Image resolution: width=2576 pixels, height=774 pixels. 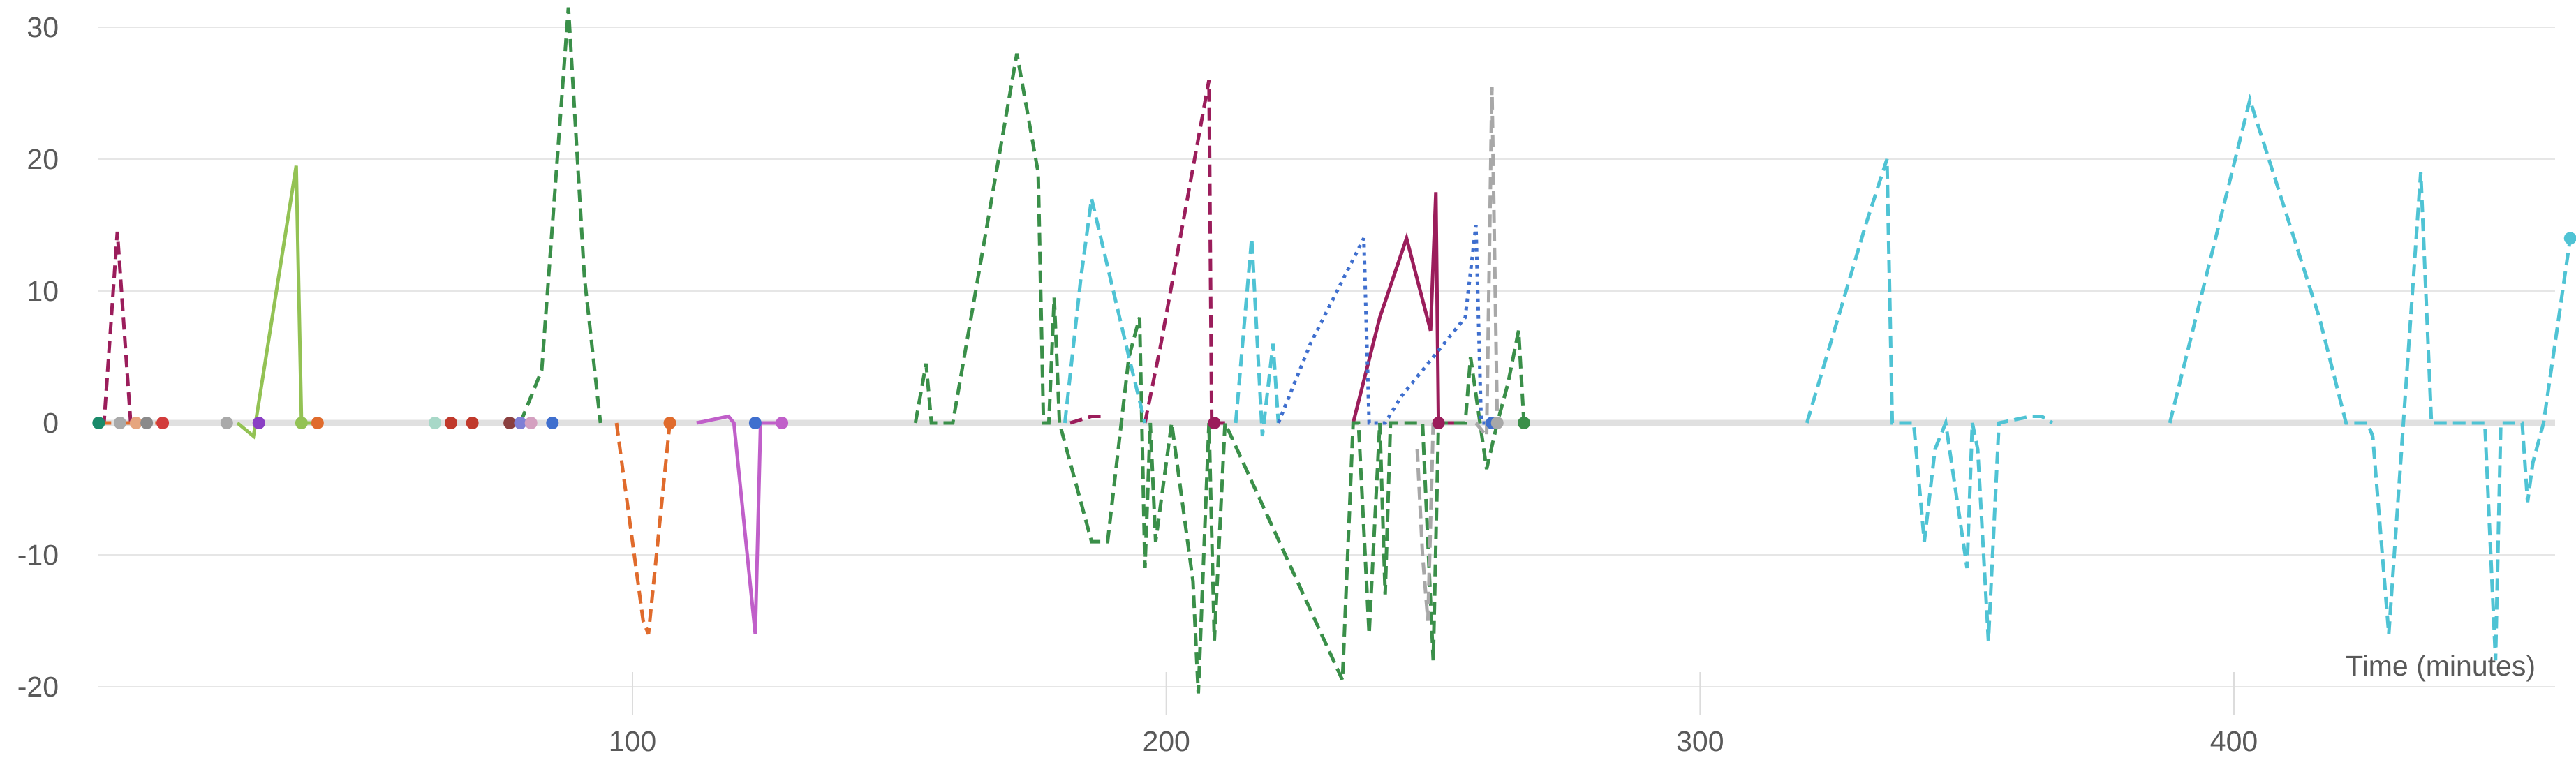 What do you see at coordinates (51, 423) in the screenshot?
I see `y-tick-label: 0` at bounding box center [51, 423].